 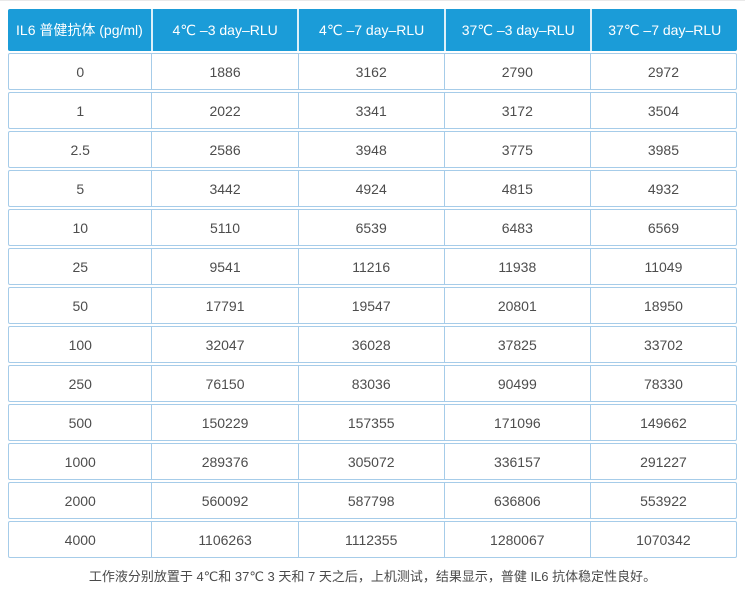 What do you see at coordinates (516, 266) in the screenshot?
I see `rlu-value-cell: 11938` at bounding box center [516, 266].